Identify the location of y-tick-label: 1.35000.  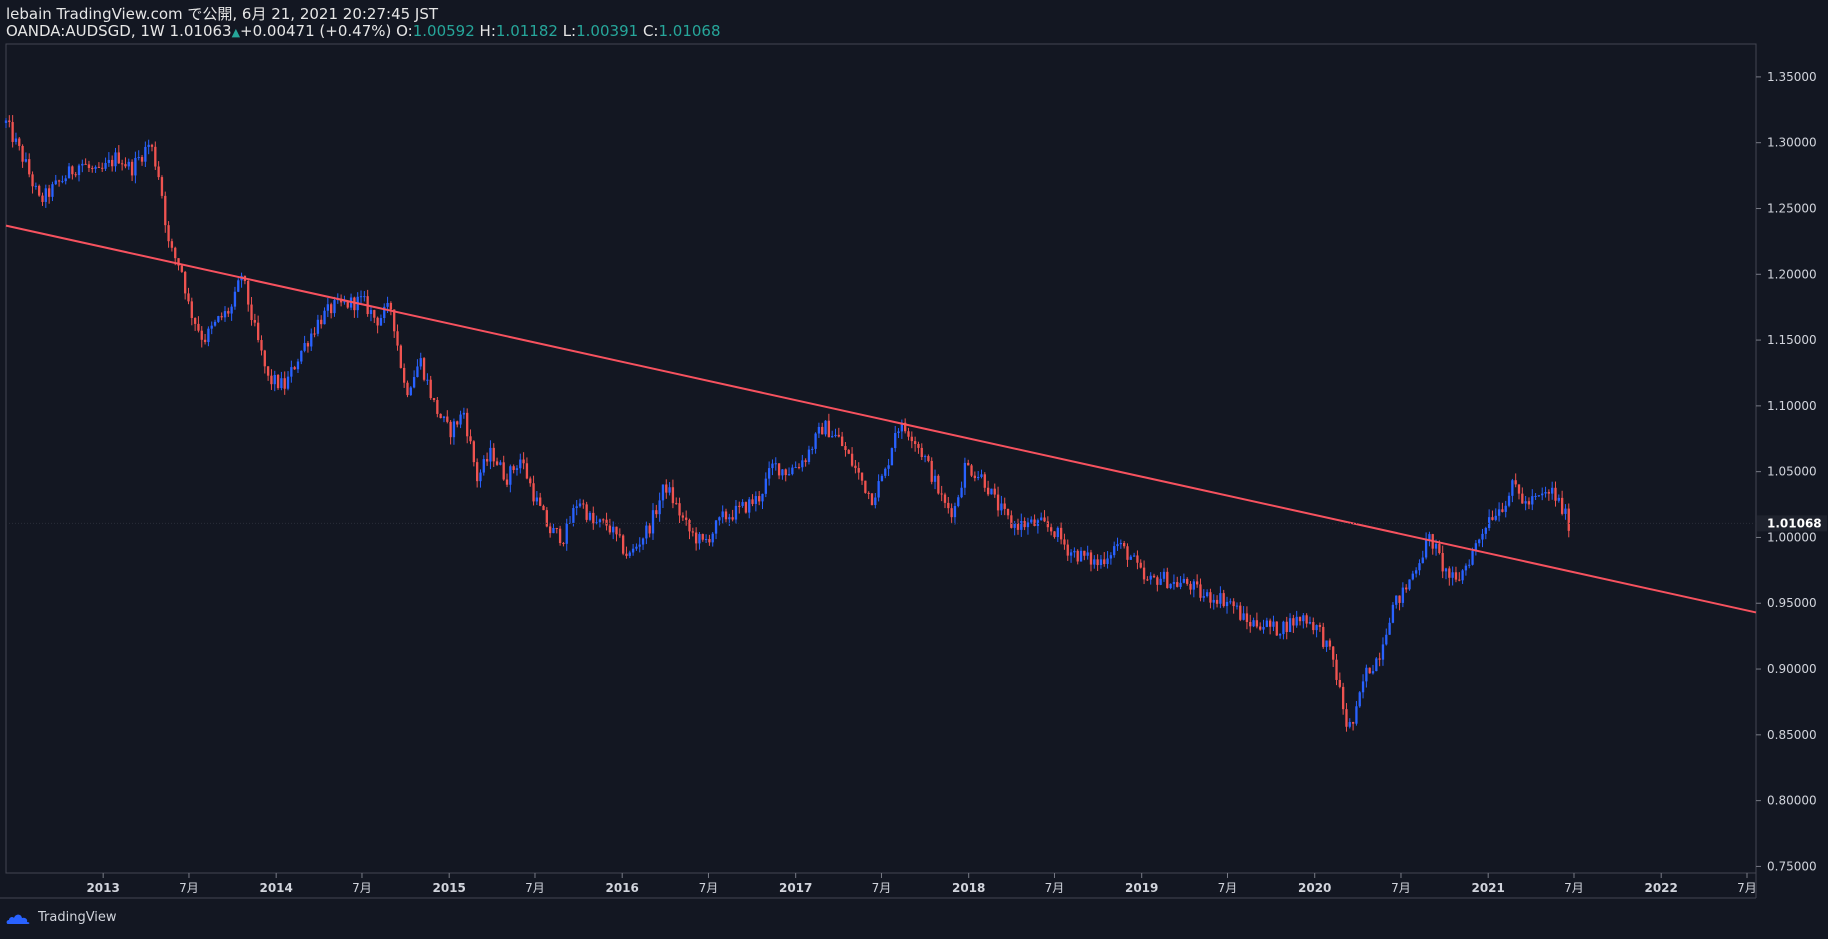
(1792, 77).